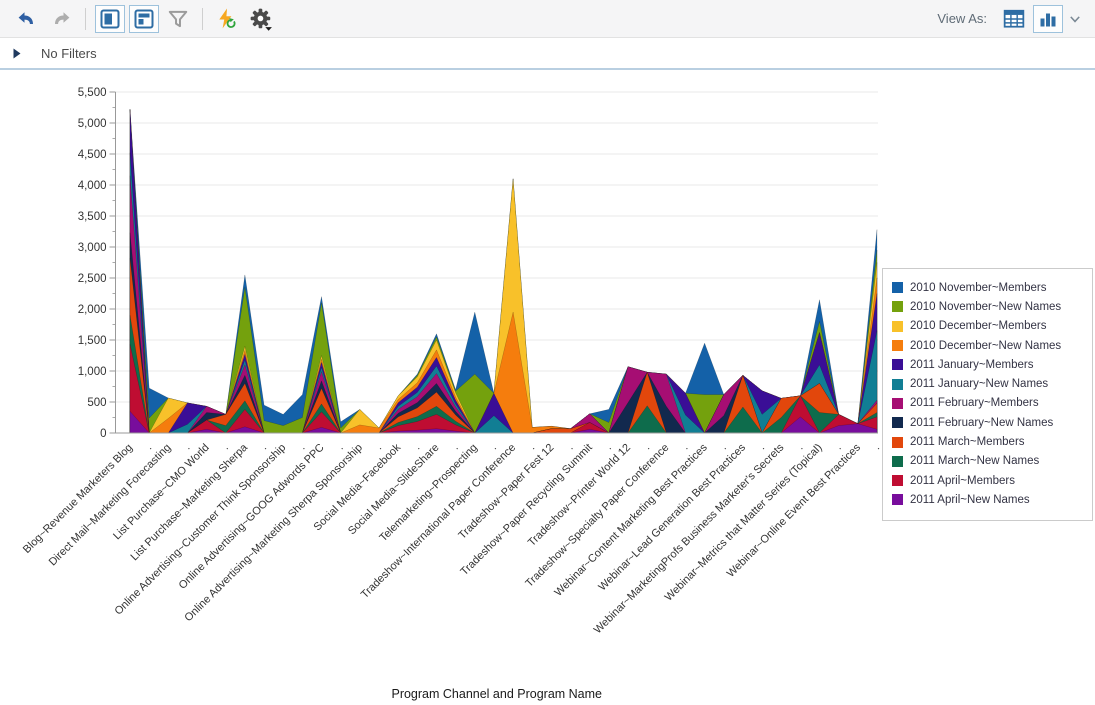  I want to click on legend-item: 2011 April~Members, so click(988, 480).